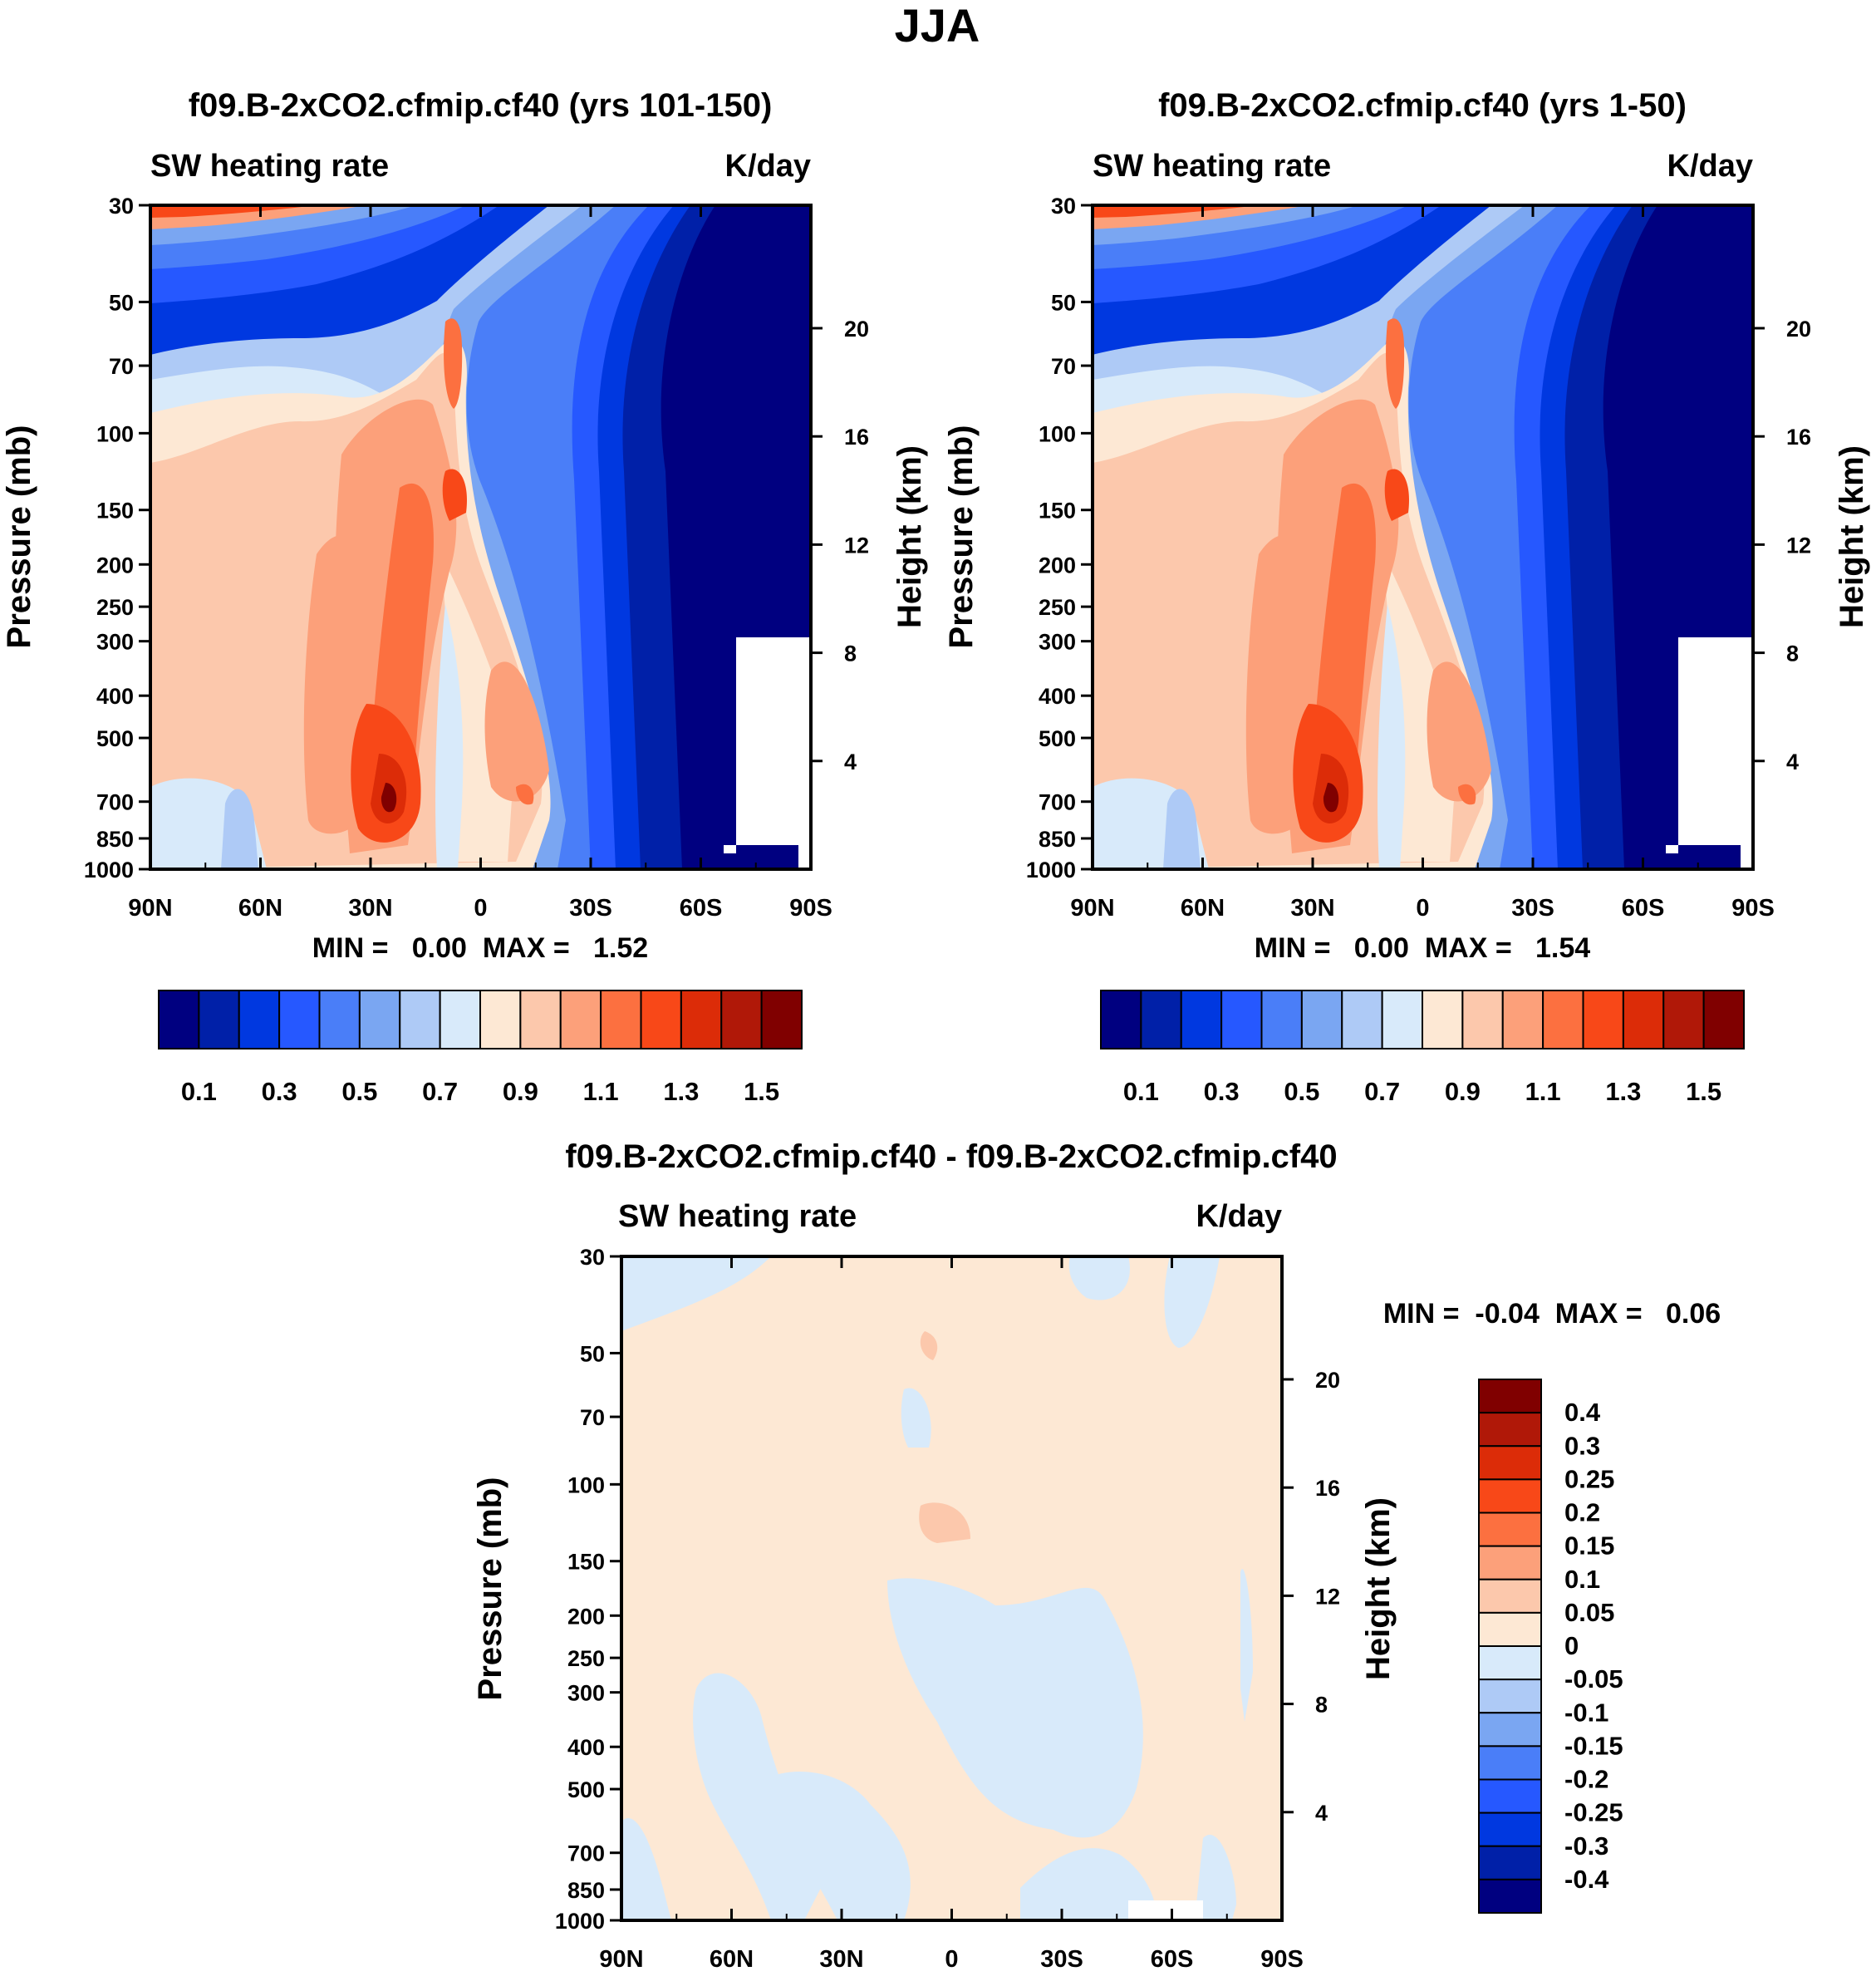  What do you see at coordinates (586, 1853) in the screenshot?
I see `panel-c-axes-ytick-label: 700` at bounding box center [586, 1853].